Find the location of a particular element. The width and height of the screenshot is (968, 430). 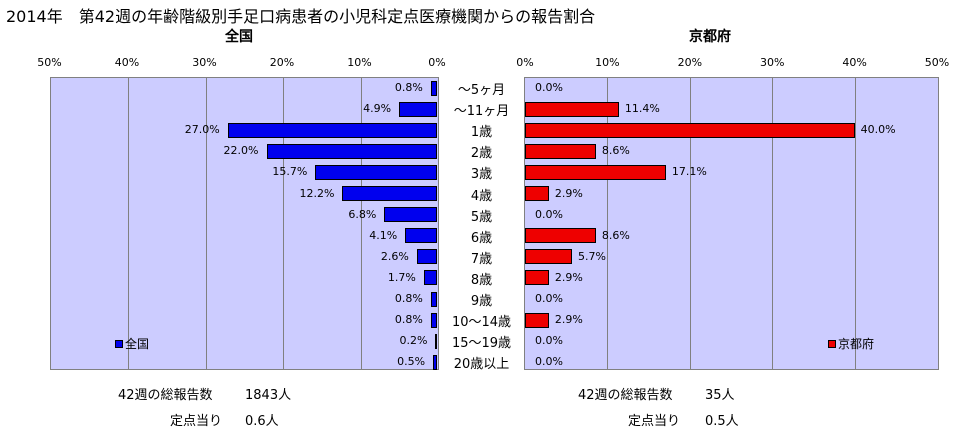

category-label: 1歳 is located at coordinates (481, 133).